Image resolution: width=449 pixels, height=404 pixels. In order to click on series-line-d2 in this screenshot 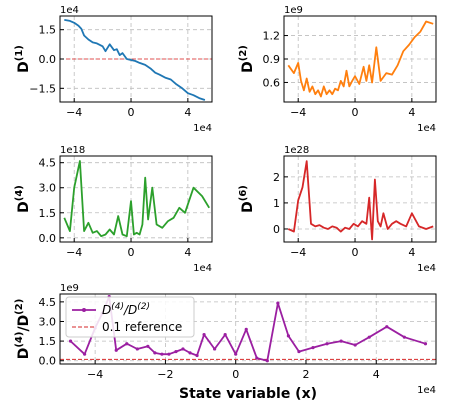, I will do `click(360, 59)`.